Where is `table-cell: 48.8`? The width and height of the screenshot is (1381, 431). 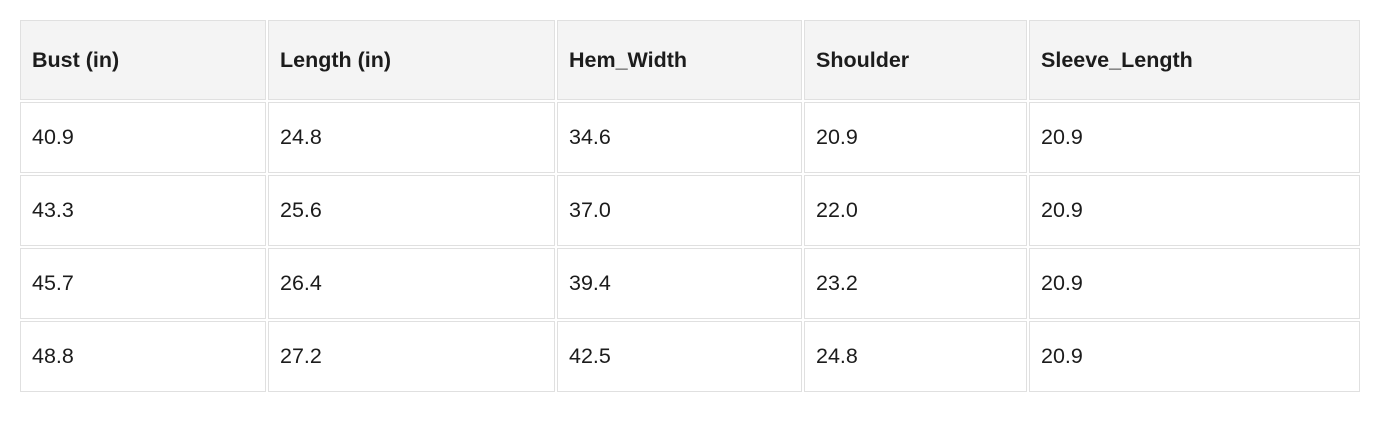 table-cell: 48.8 is located at coordinates (143, 356).